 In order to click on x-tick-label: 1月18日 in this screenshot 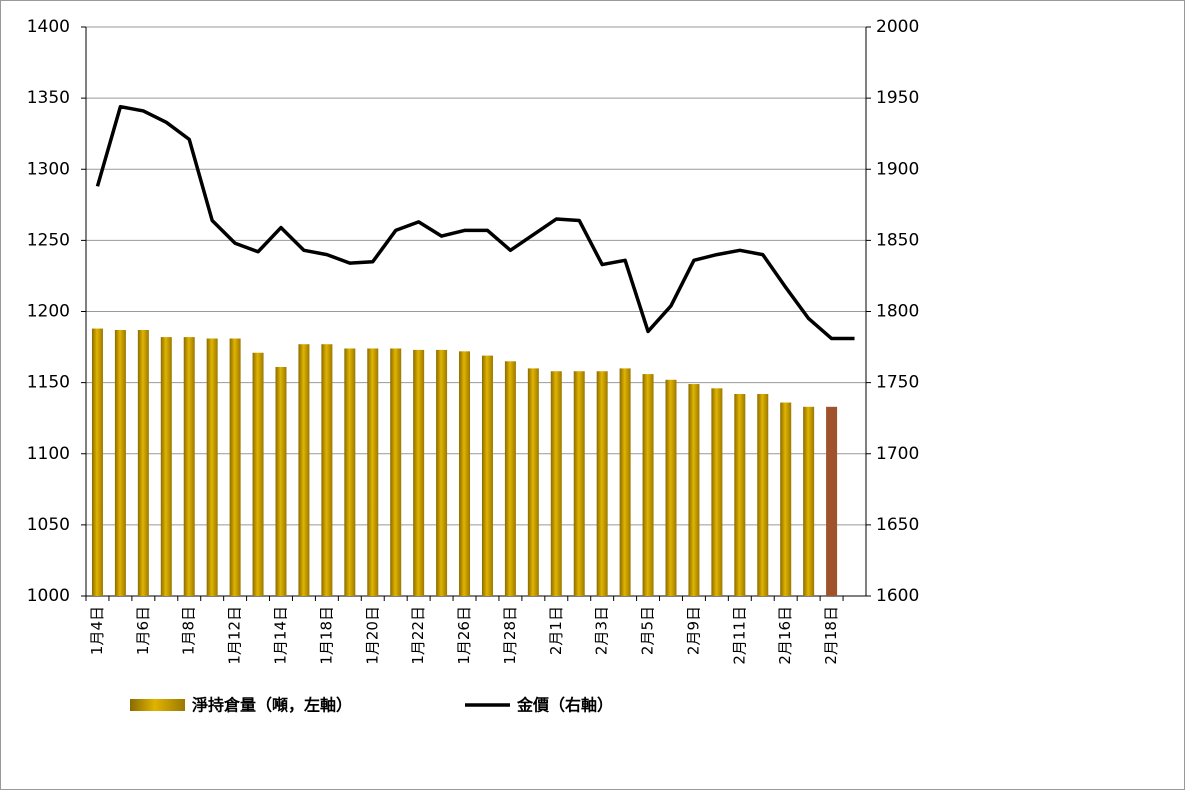, I will do `click(326, 635)`.